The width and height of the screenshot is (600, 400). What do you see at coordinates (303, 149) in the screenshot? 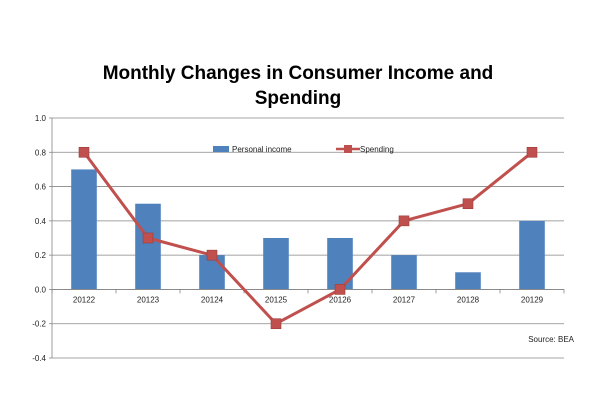
I see `legend: Personal income Spending` at bounding box center [303, 149].